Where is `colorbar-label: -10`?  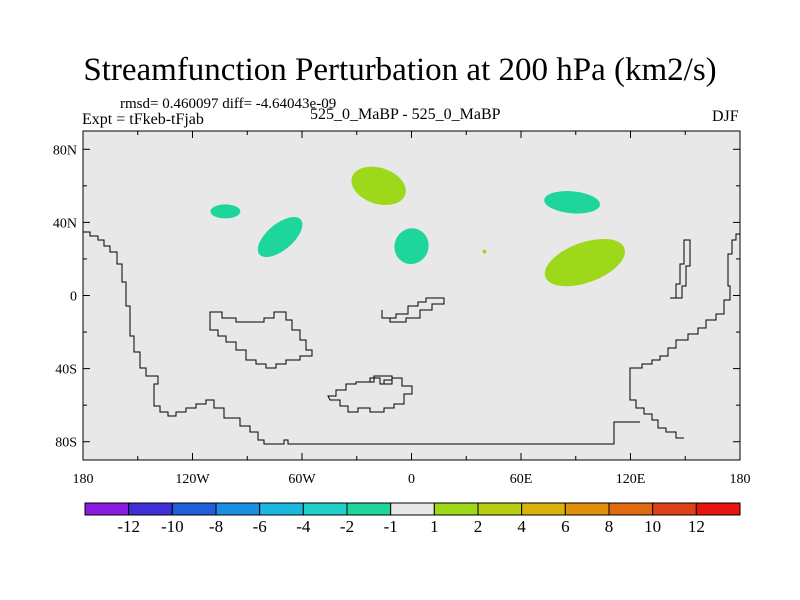 colorbar-label: -10 is located at coordinates (172, 526).